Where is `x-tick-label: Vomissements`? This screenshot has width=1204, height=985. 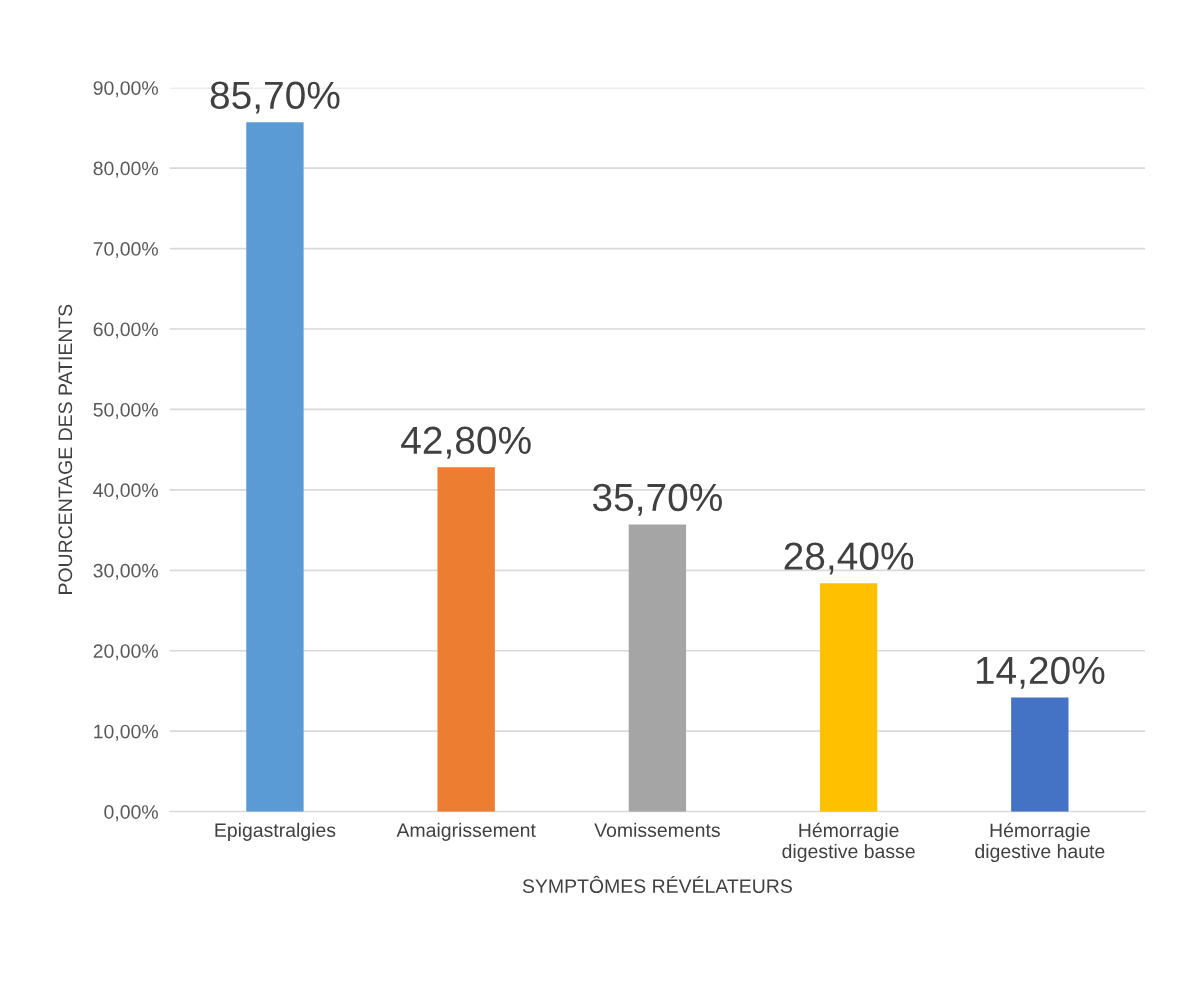
x-tick-label: Vomissements is located at coordinates (657, 830).